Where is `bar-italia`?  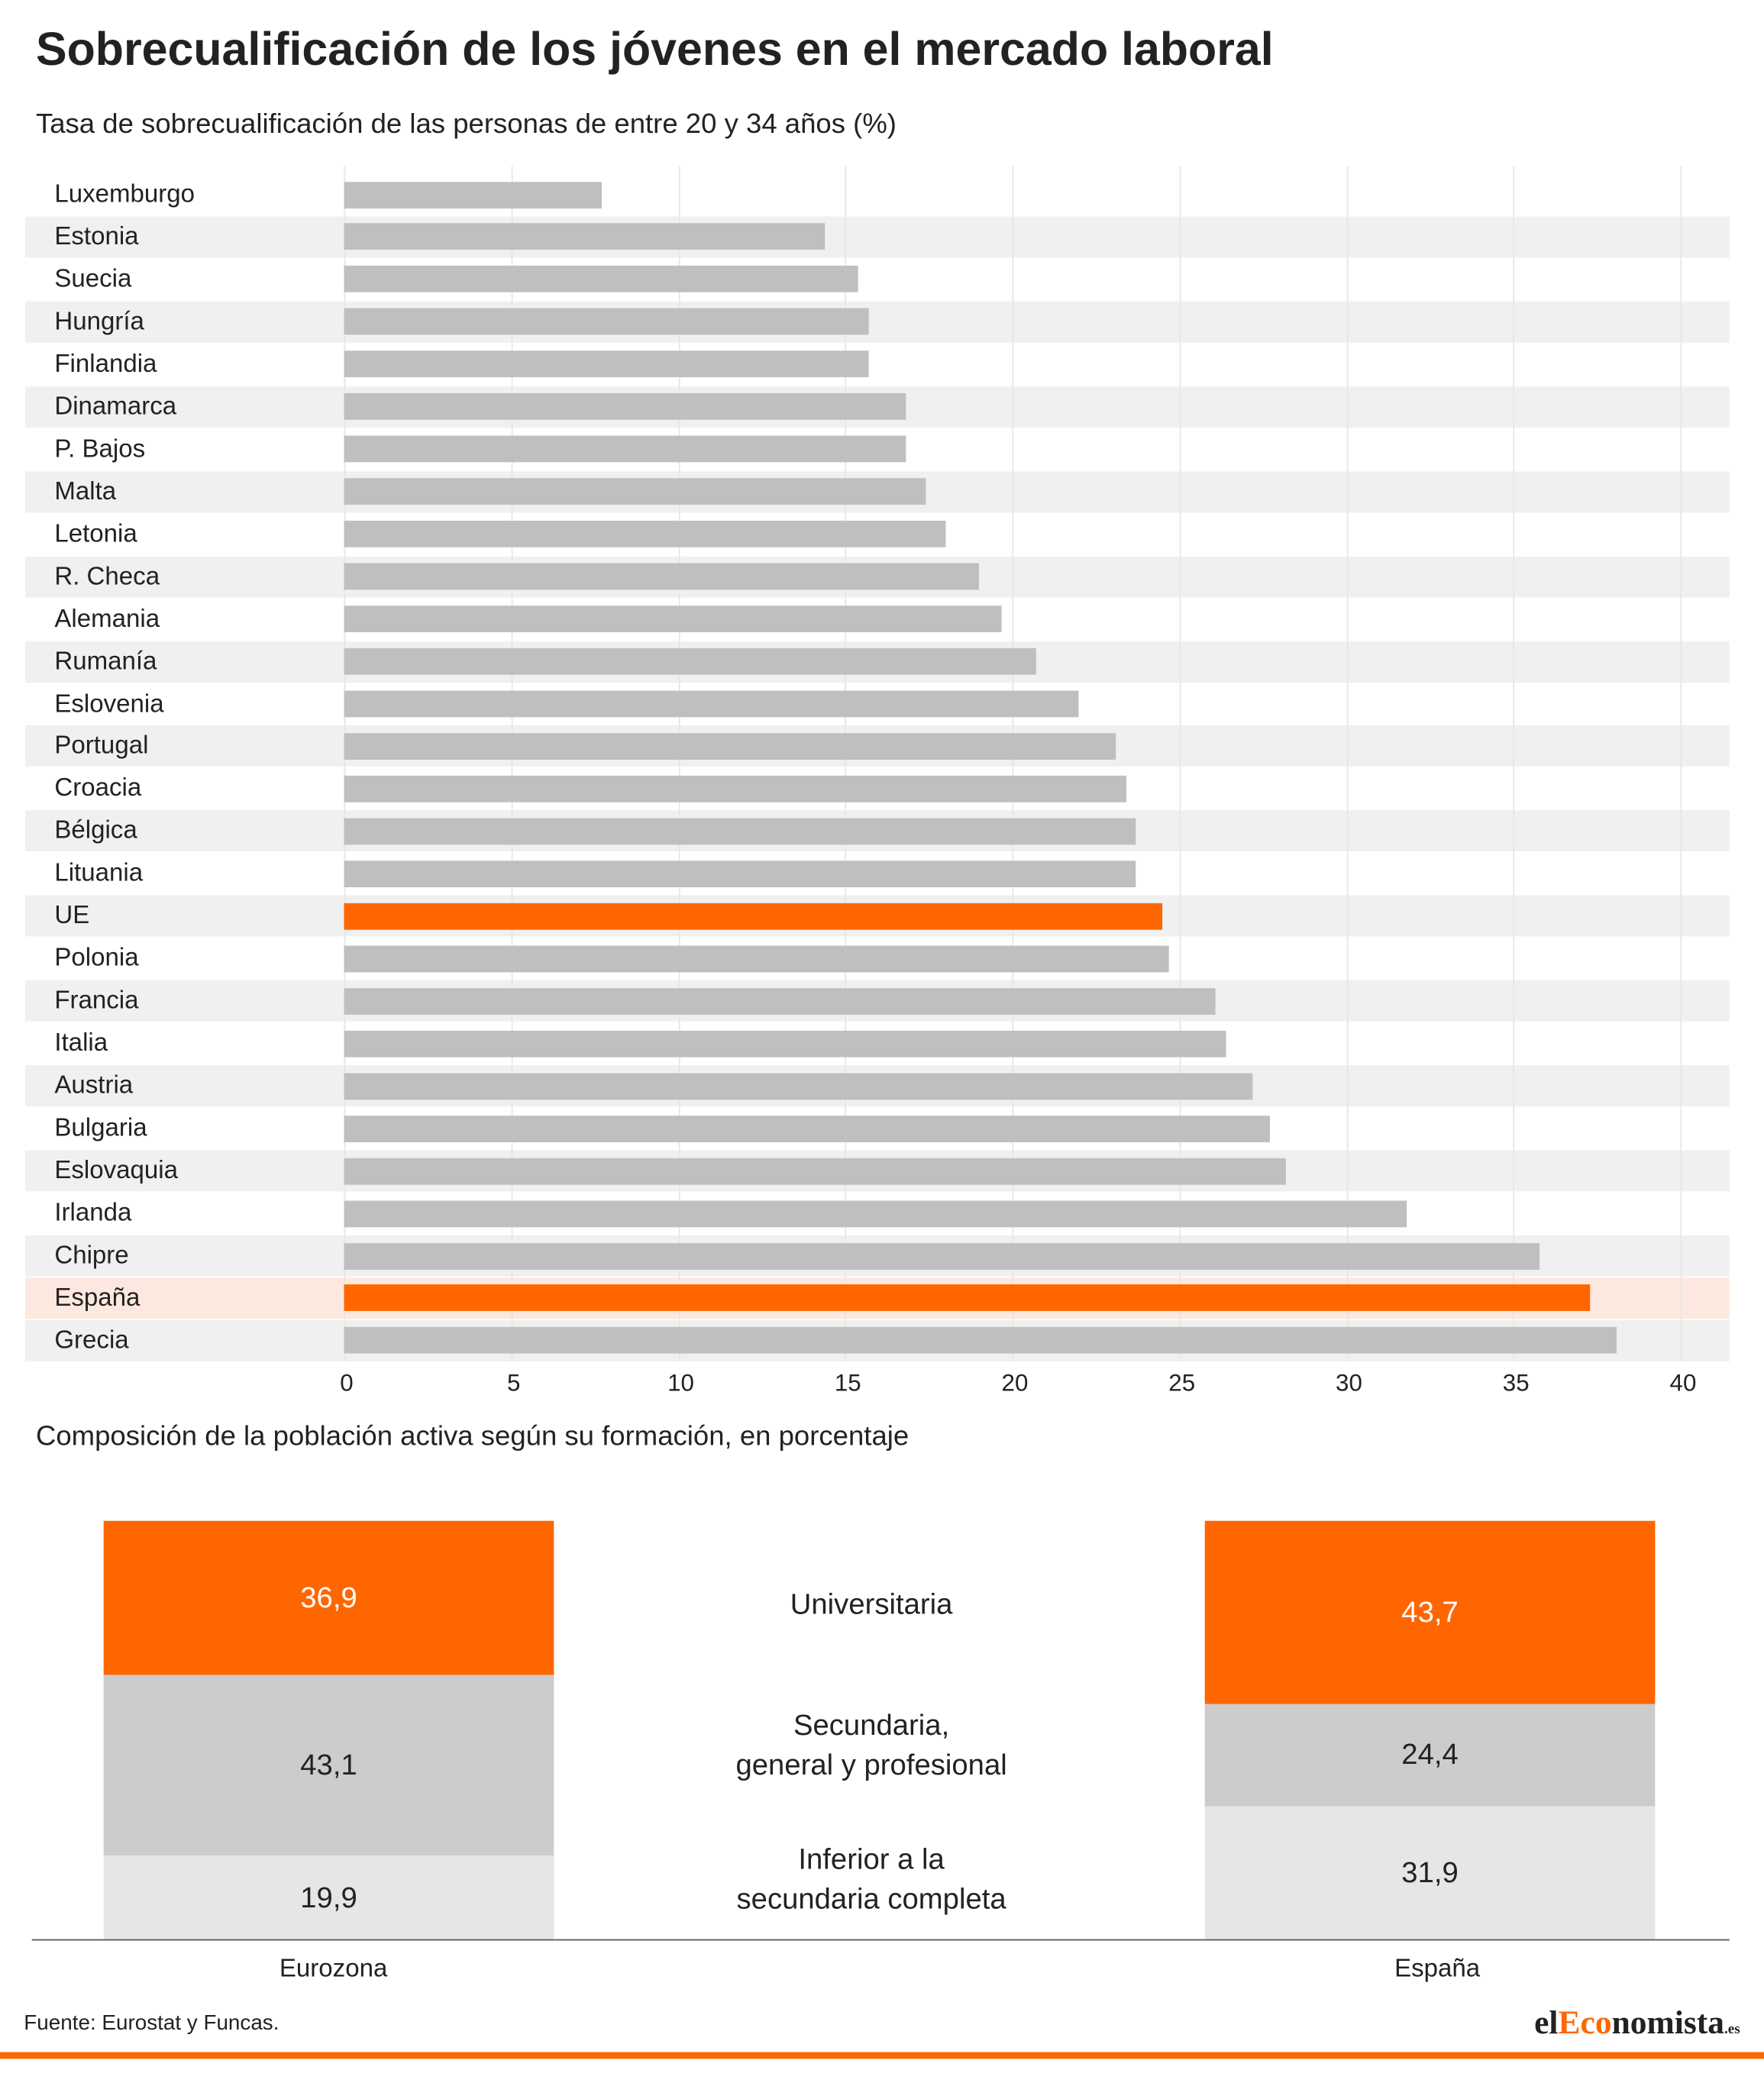 bar-italia is located at coordinates (785, 1044).